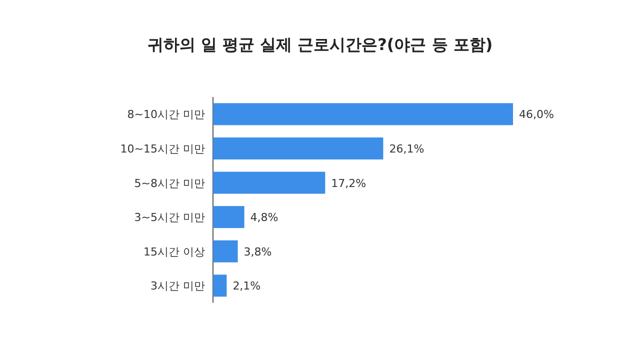  I want to click on data-label: 17,2%, so click(348, 183).